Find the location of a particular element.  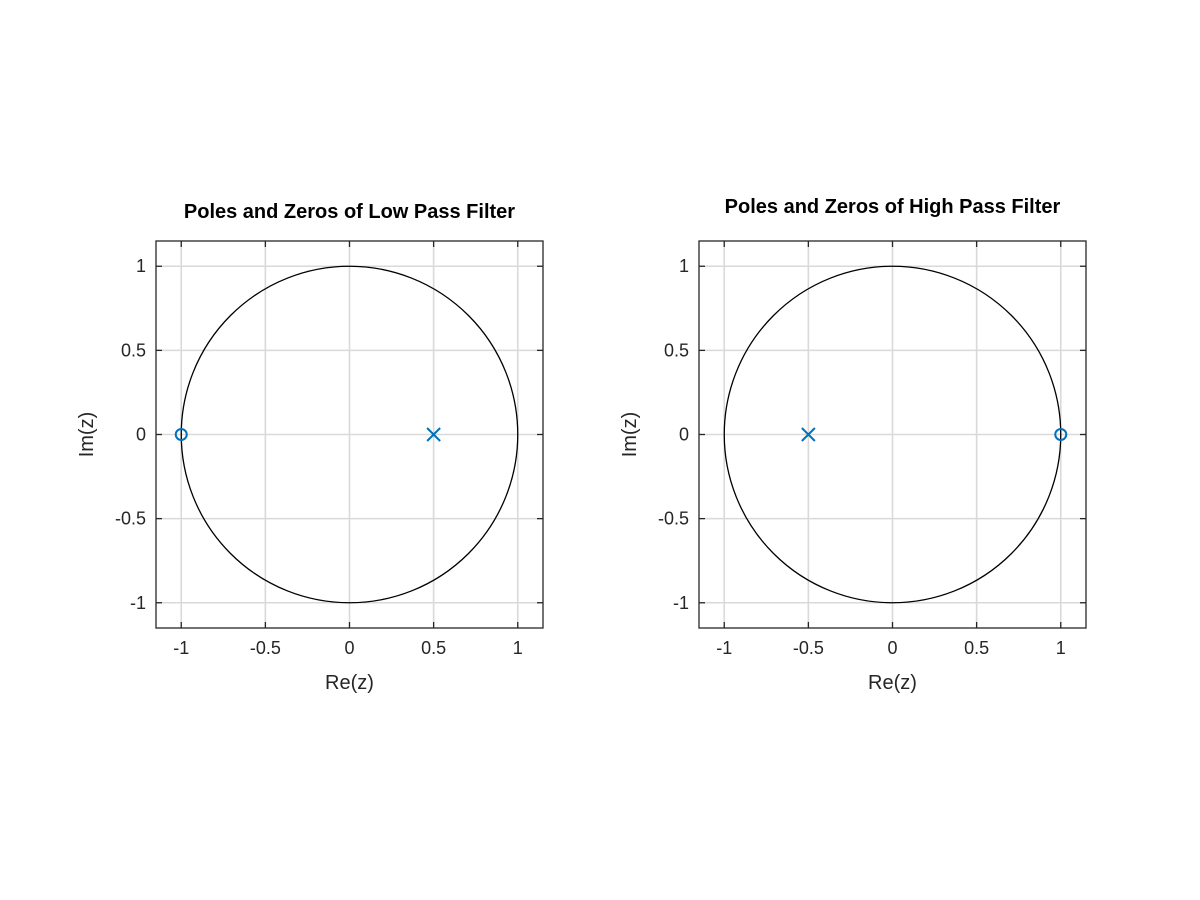

plot-title: Poles and Zeros of Low Pass Filter is located at coordinates (349, 212).